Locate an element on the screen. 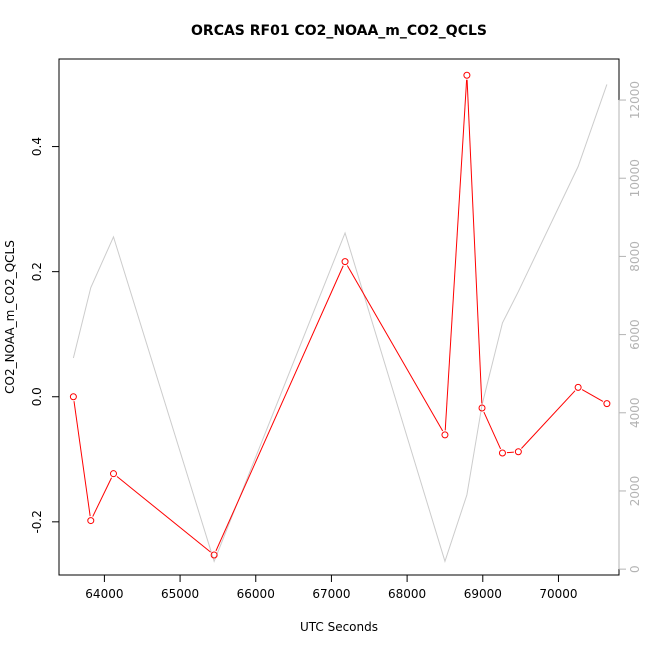 Image resolution: width=650 pixels, height=650 pixels. x-tick-label: 69000 is located at coordinates (483, 594).